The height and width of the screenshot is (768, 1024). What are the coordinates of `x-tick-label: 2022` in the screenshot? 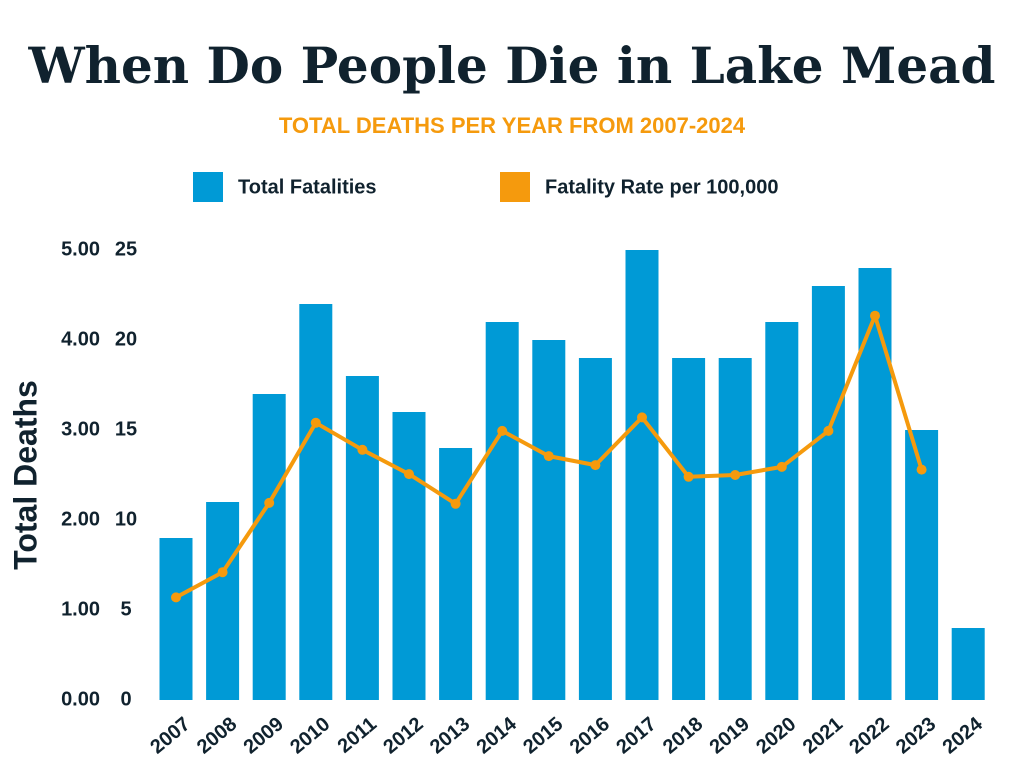 It's located at (869, 735).